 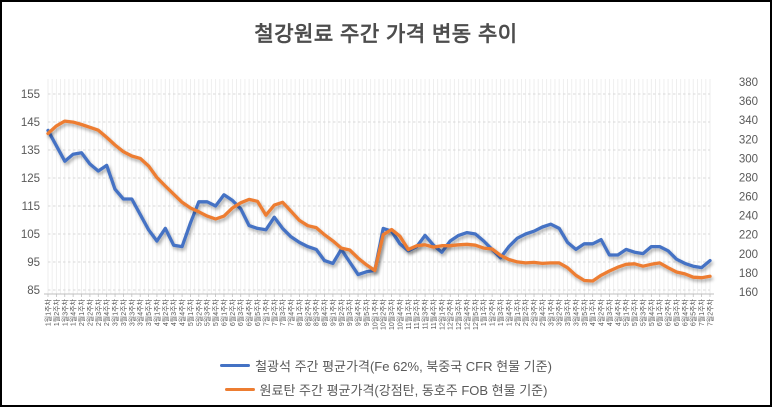 What do you see at coordinates (30, 123) in the screenshot?
I see `y-axis-left-label: 145` at bounding box center [30, 123].